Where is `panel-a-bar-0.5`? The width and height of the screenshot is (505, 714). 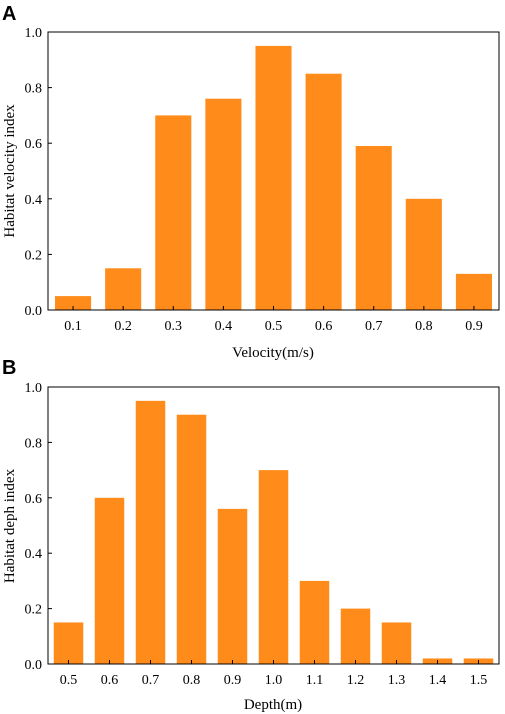 panel-a-bar-0.5 is located at coordinates (273, 178).